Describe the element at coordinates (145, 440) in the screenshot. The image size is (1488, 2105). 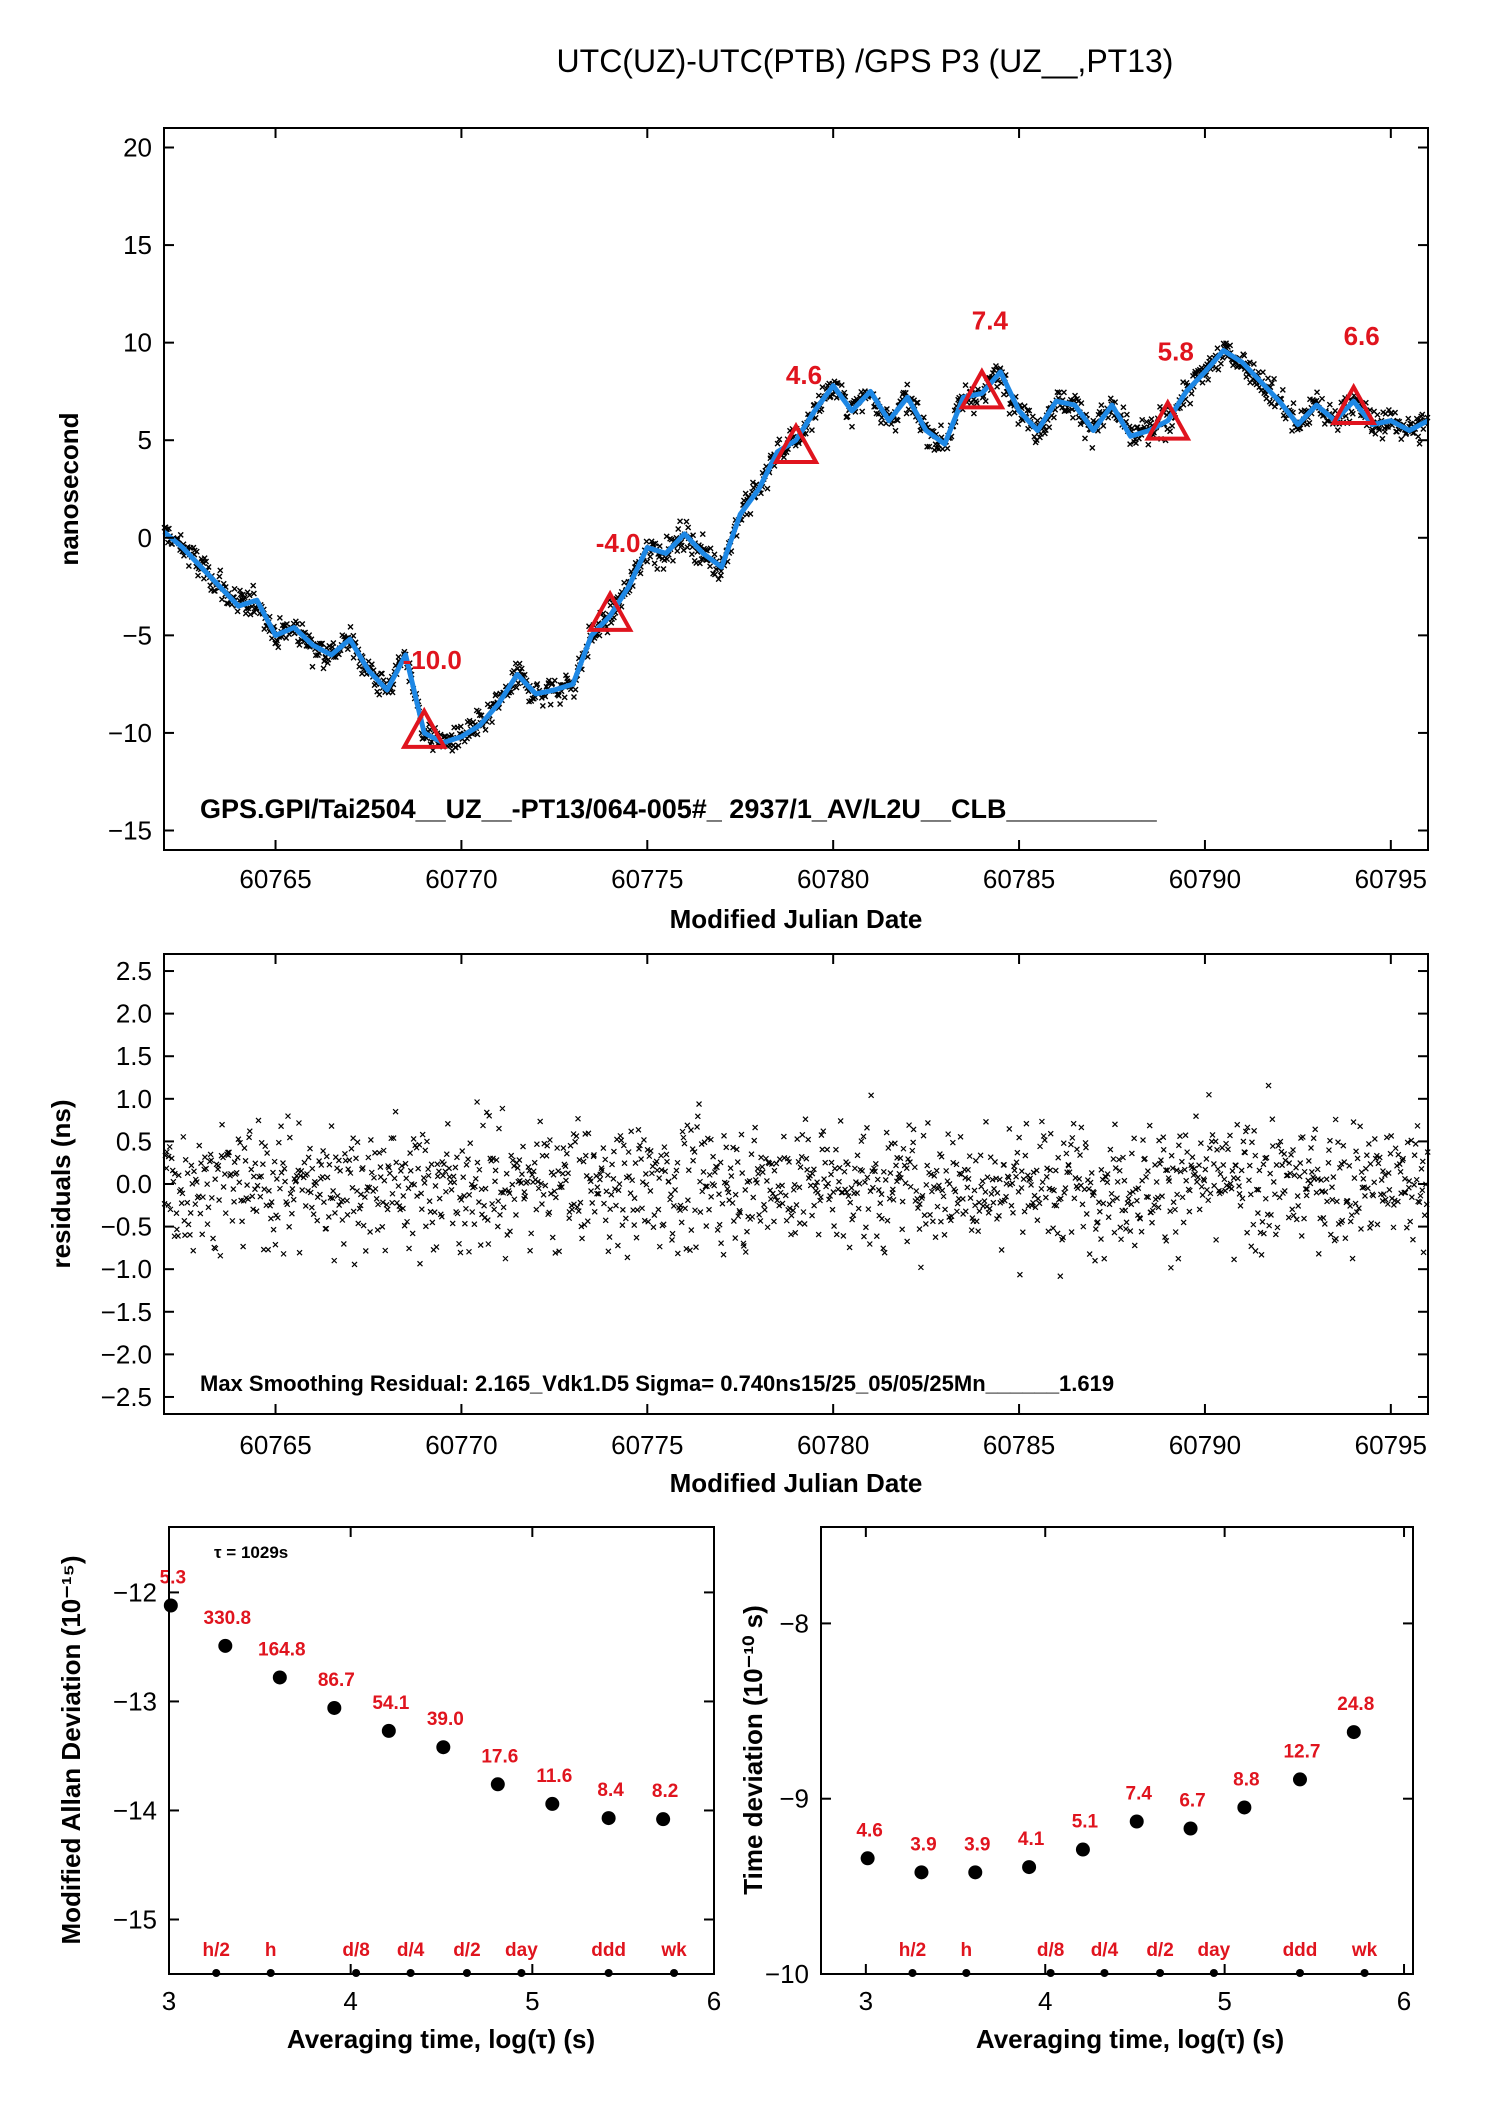
I see `y-tick-label: 5` at that location.